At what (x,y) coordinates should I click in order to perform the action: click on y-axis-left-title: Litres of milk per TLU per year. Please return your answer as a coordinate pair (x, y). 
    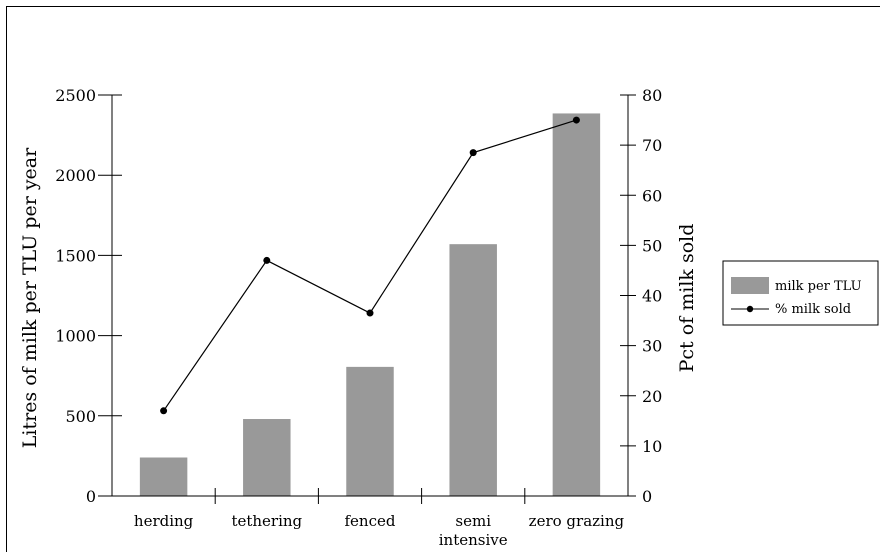
    Looking at the image, I should click on (30, 297).